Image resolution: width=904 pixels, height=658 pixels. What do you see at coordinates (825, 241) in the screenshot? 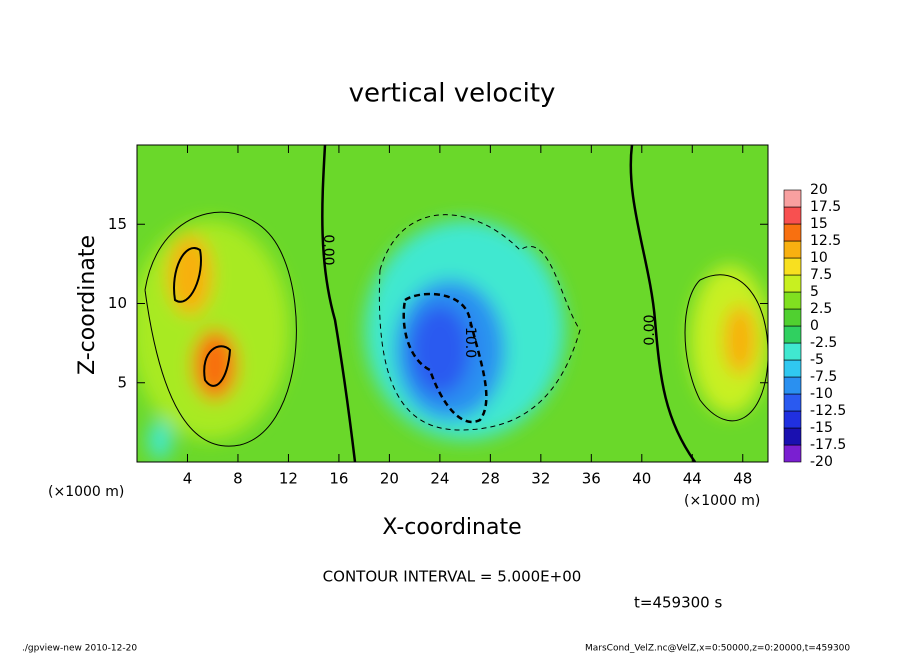
I see `colorbar-label: 12.5` at bounding box center [825, 241].